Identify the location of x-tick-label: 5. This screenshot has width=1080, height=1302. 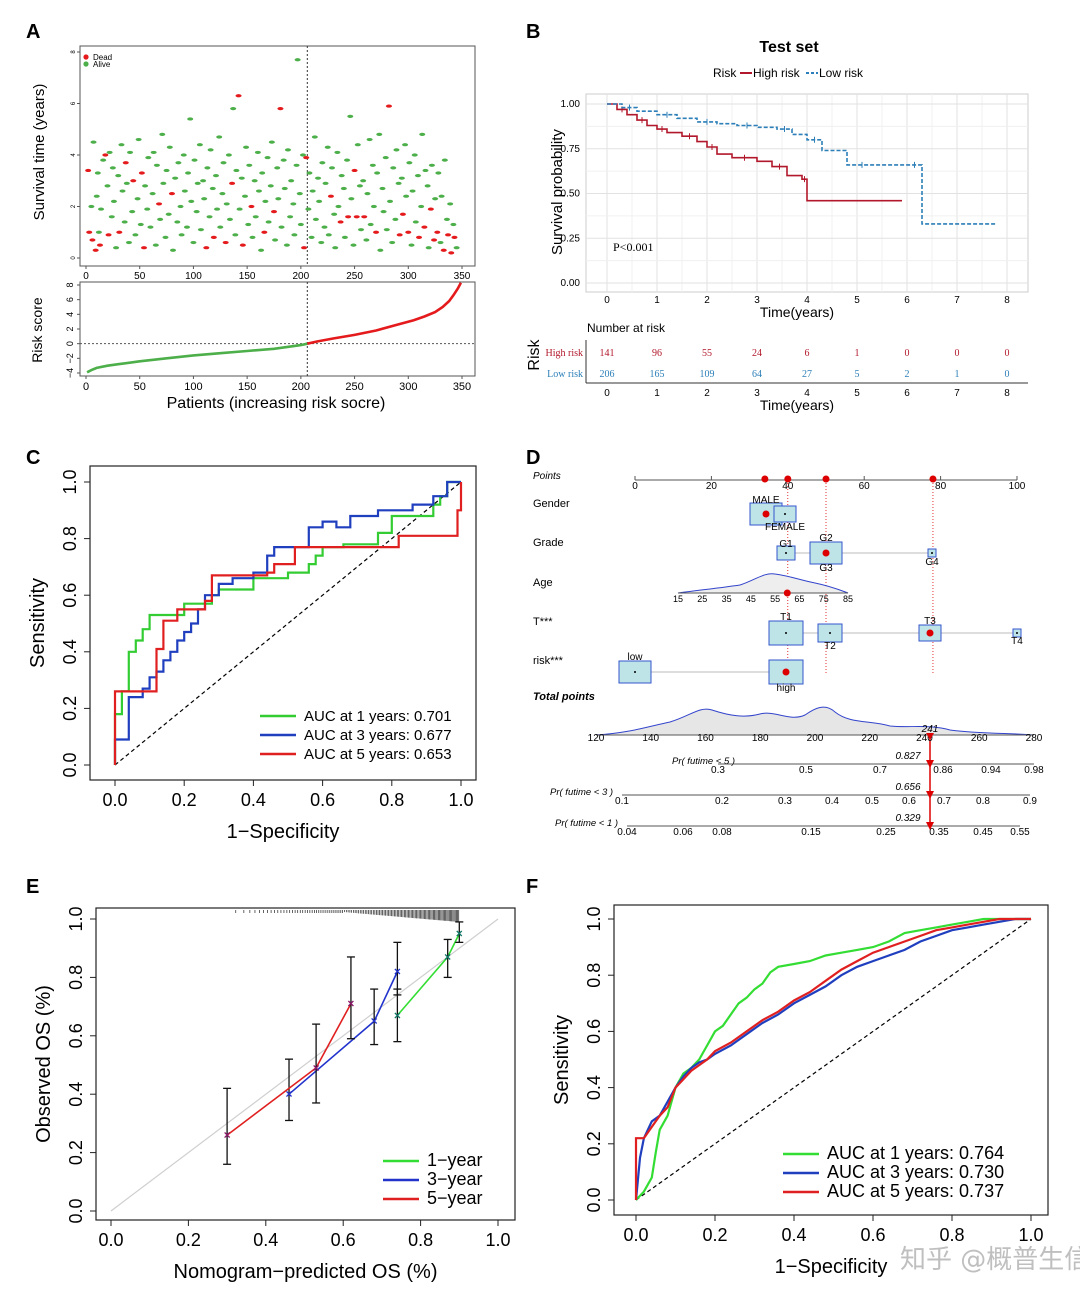
(857, 393).